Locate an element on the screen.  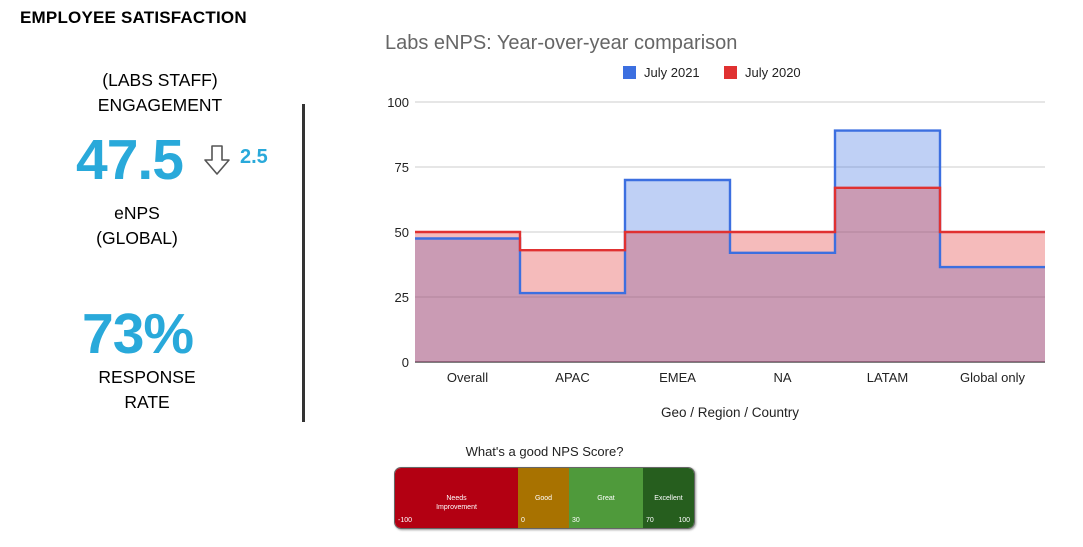
y-tick-label: 75 is located at coordinates (402, 167).